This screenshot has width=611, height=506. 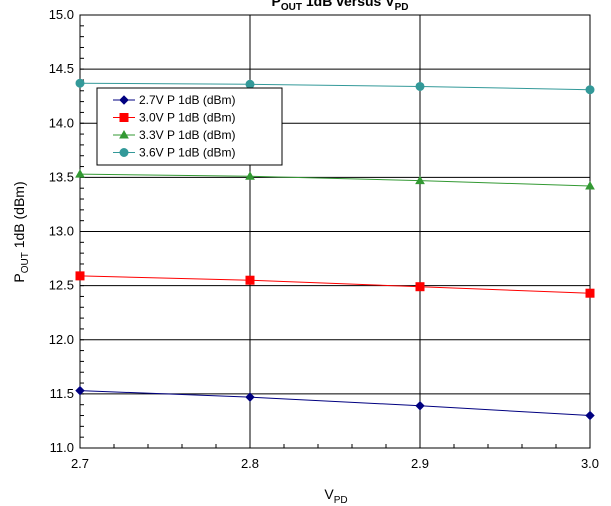 I want to click on legend-item: 3.0V P 1dB (dBm), so click(x=174, y=118).